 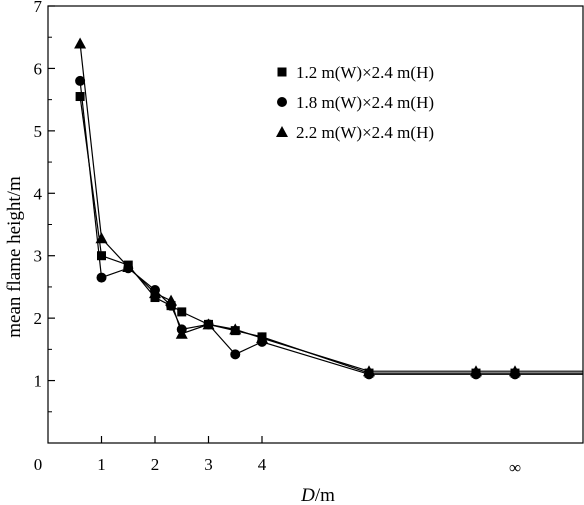 I want to click on x-axis-title-symbol: D, so click(x=307, y=495).